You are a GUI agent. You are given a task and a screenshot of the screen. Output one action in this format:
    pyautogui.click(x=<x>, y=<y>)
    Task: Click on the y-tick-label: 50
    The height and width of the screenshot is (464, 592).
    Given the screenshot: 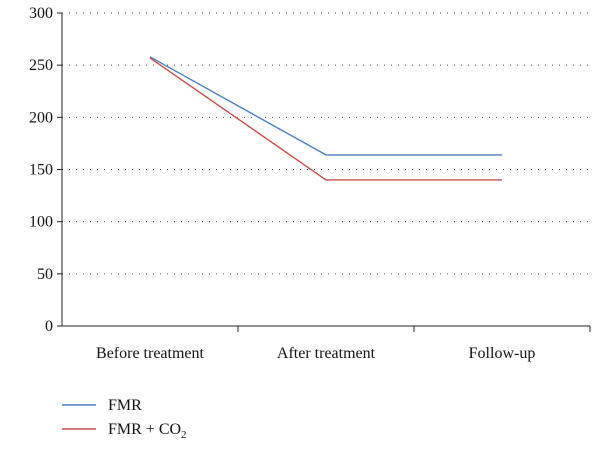 What is the action you would take?
    pyautogui.click(x=45, y=274)
    